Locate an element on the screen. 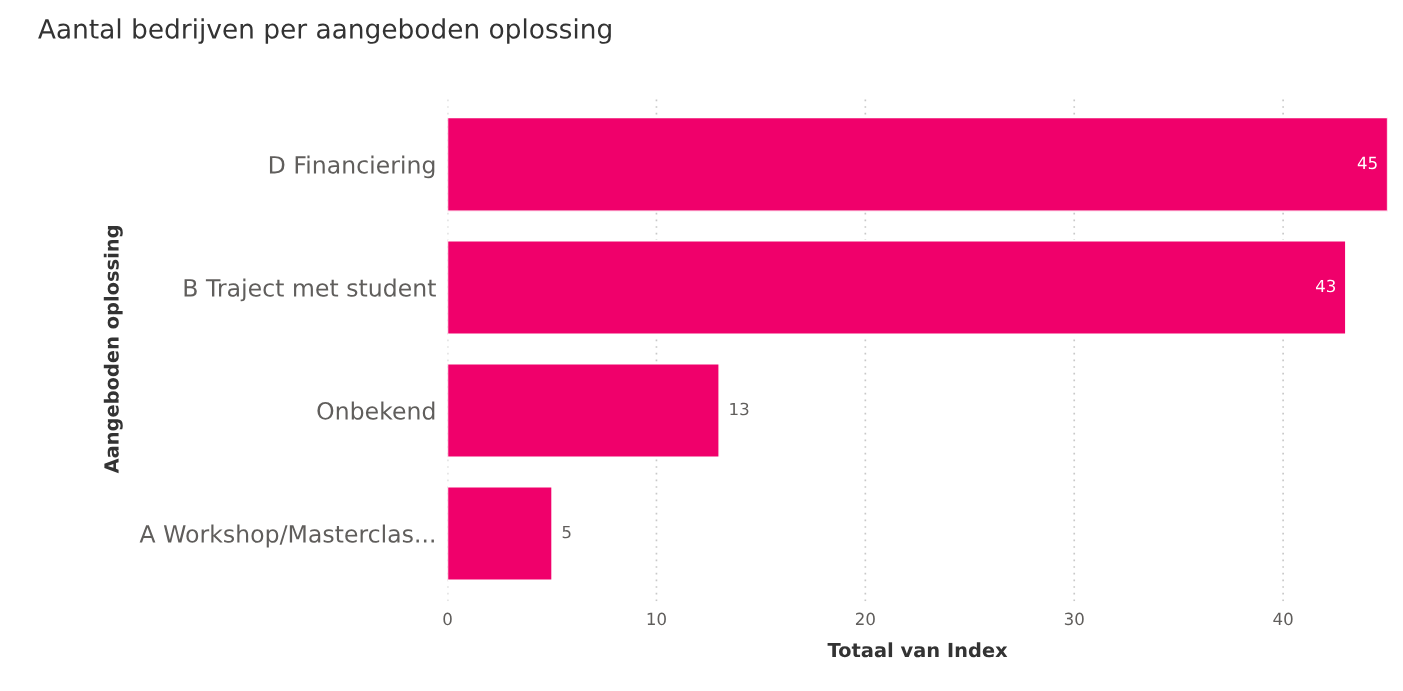 Image resolution: width=1403 pixels, height=691 pixels. x-tick-label: 40 is located at coordinates (1283, 619).